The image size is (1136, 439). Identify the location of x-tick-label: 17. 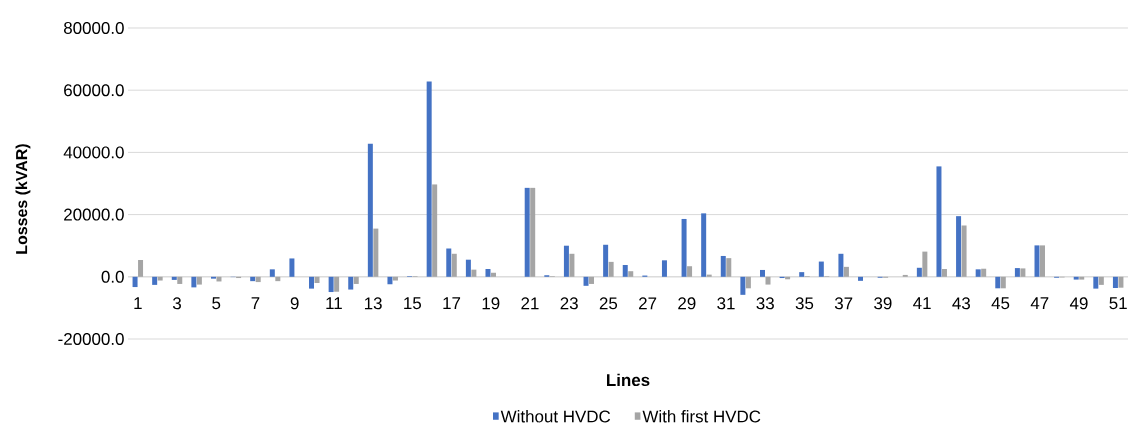
(452, 303).